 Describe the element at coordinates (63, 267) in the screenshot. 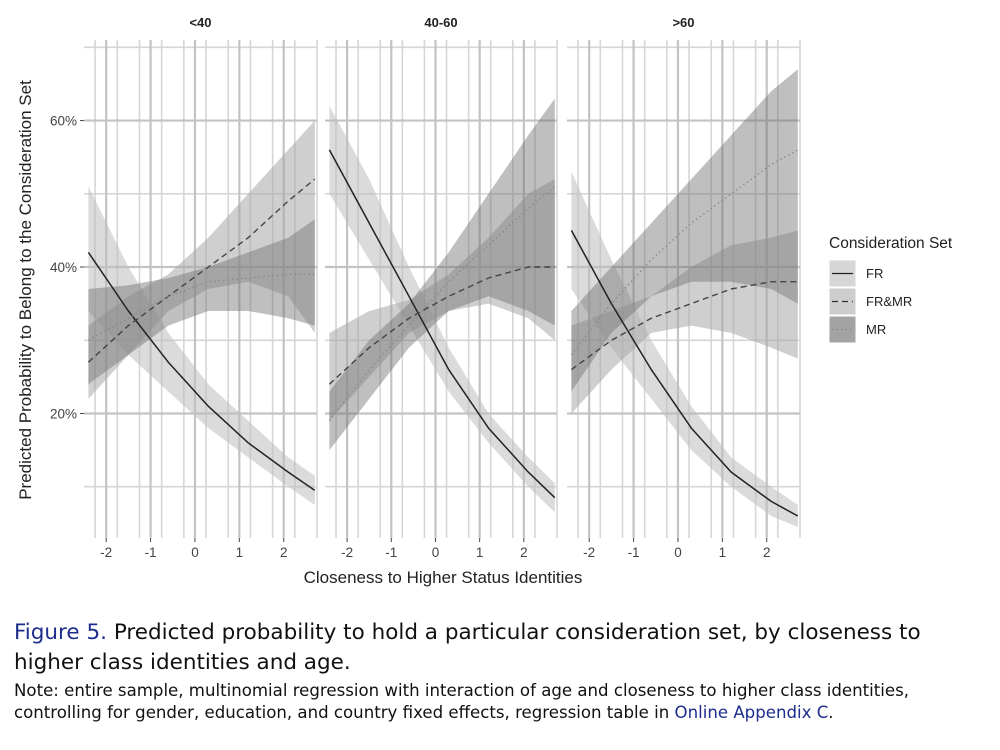

I see `y-tick-label: 40%` at that location.